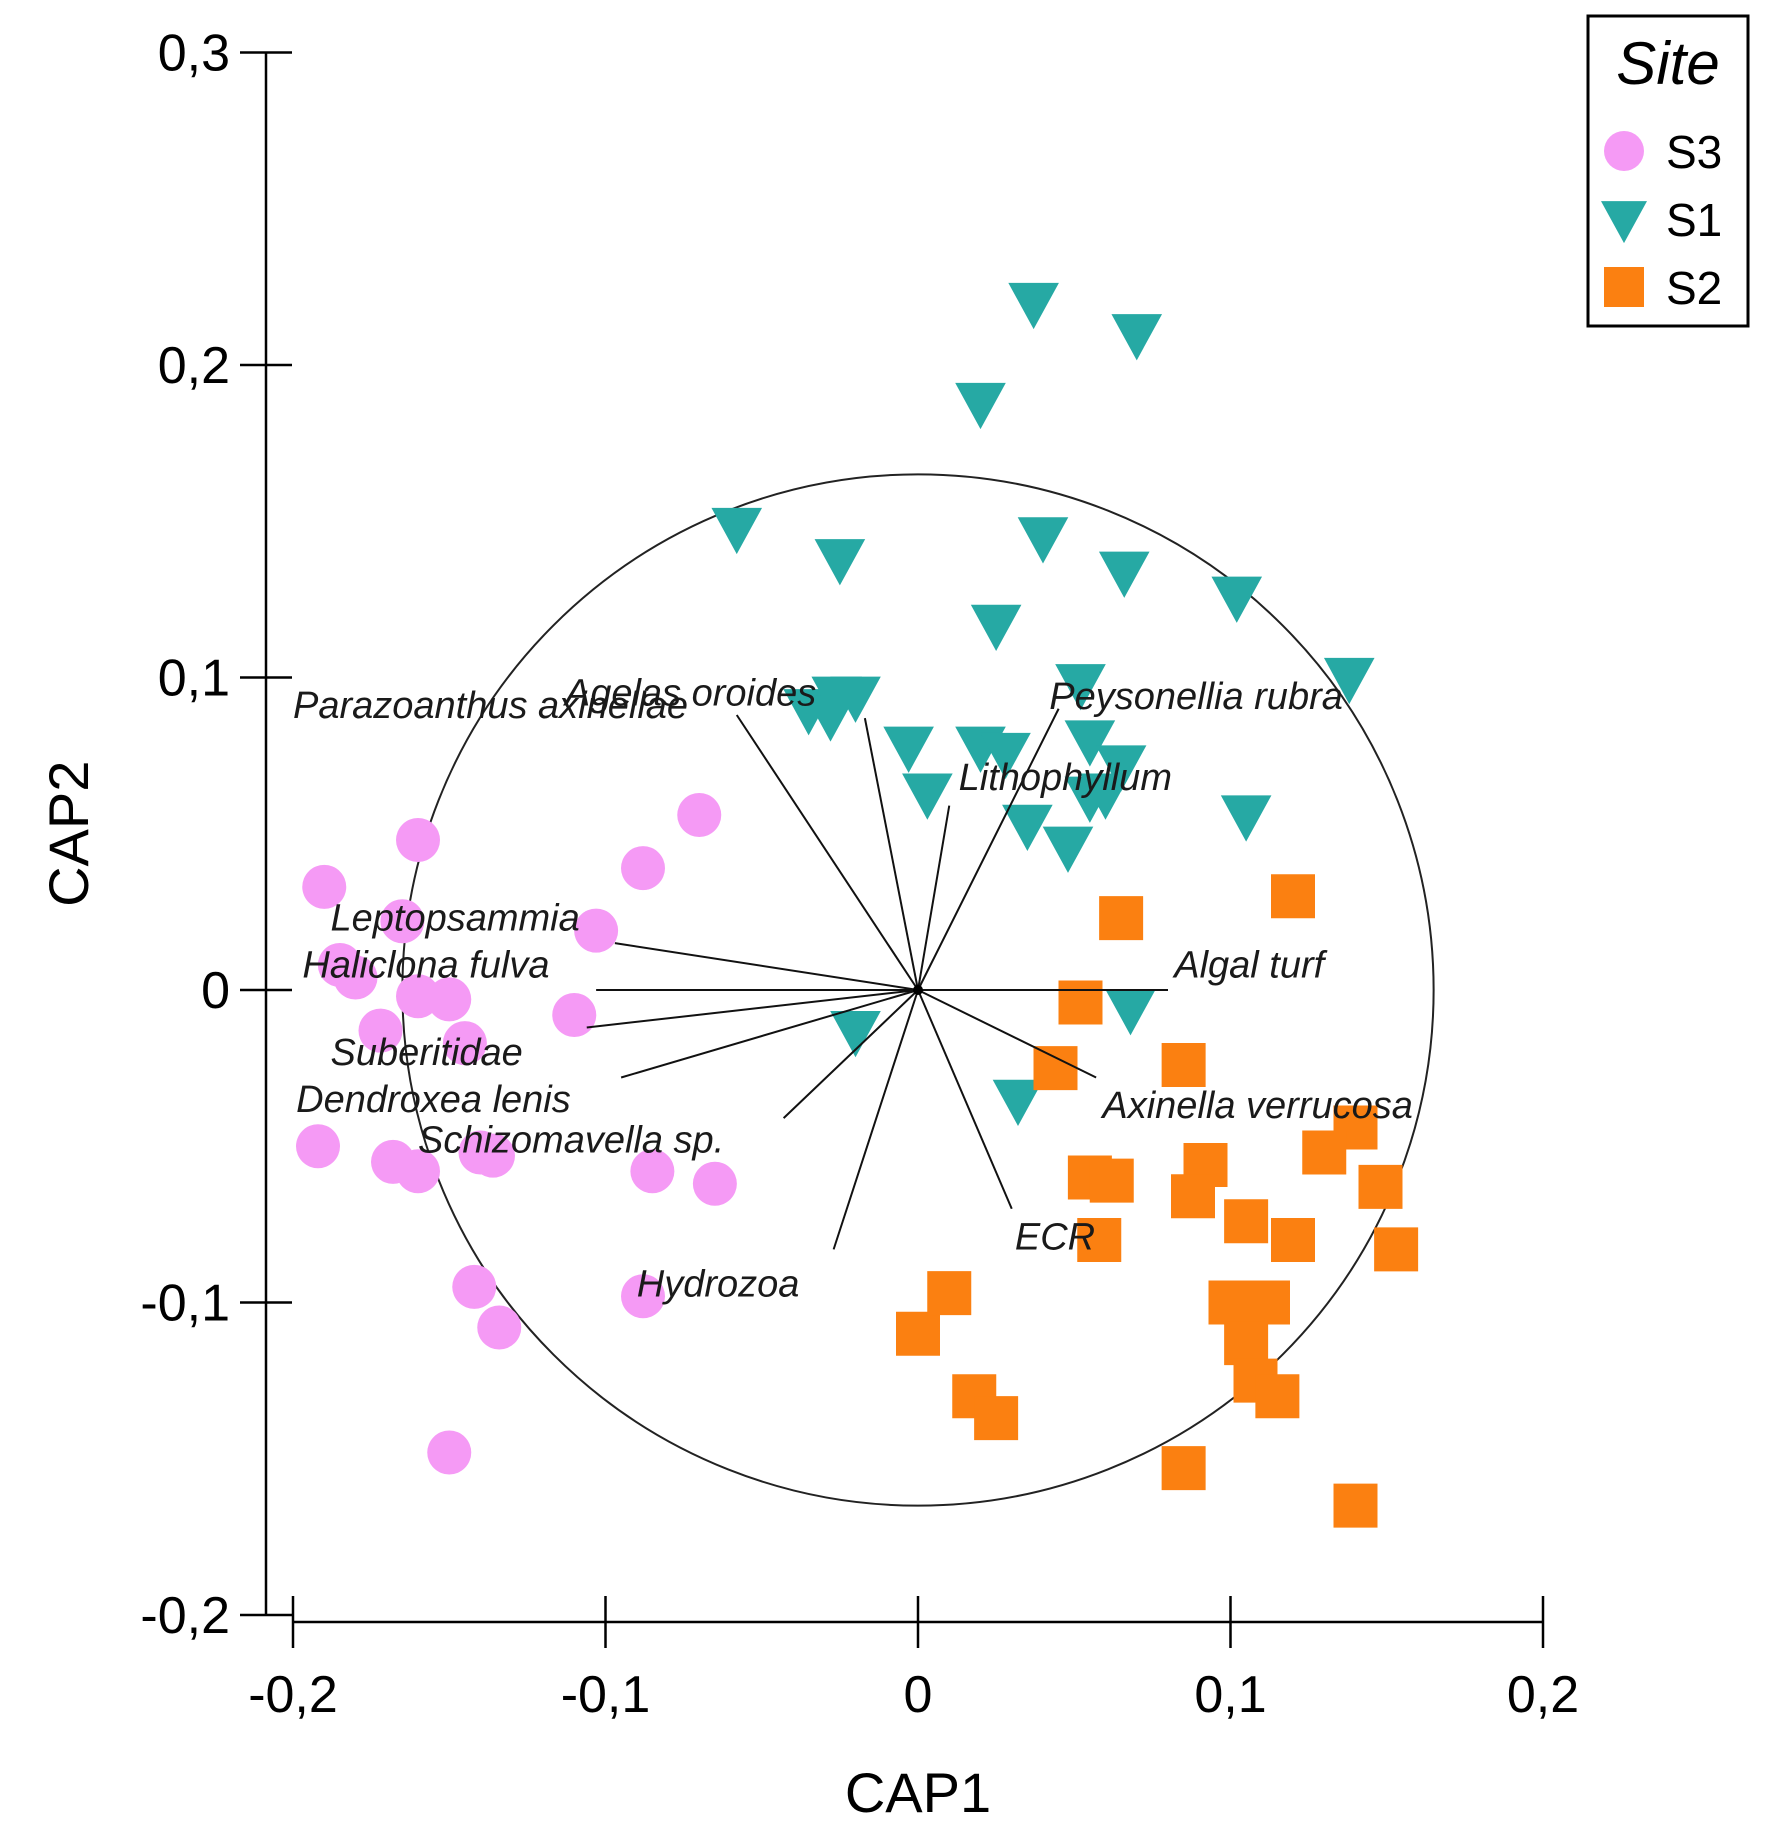  Describe the element at coordinates (1694, 288) in the screenshot. I see `legend-label-s2: S2` at that location.